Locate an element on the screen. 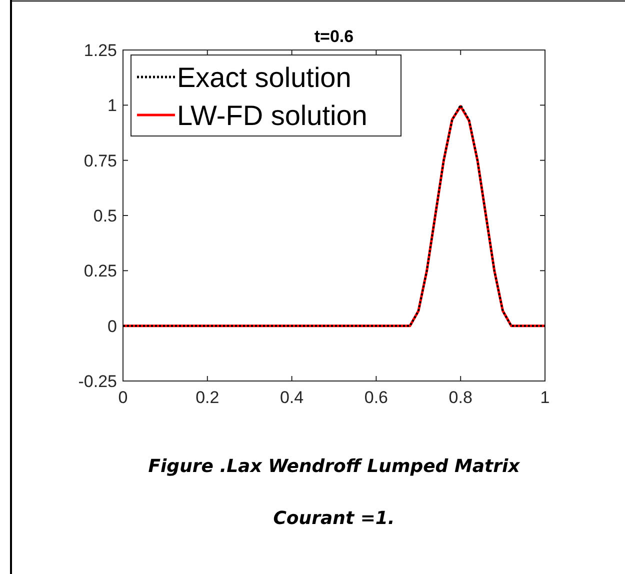 This screenshot has height=574, width=625. text: Figure .Lax Wendroff Lumped Matrix is located at coordinates (335, 466).